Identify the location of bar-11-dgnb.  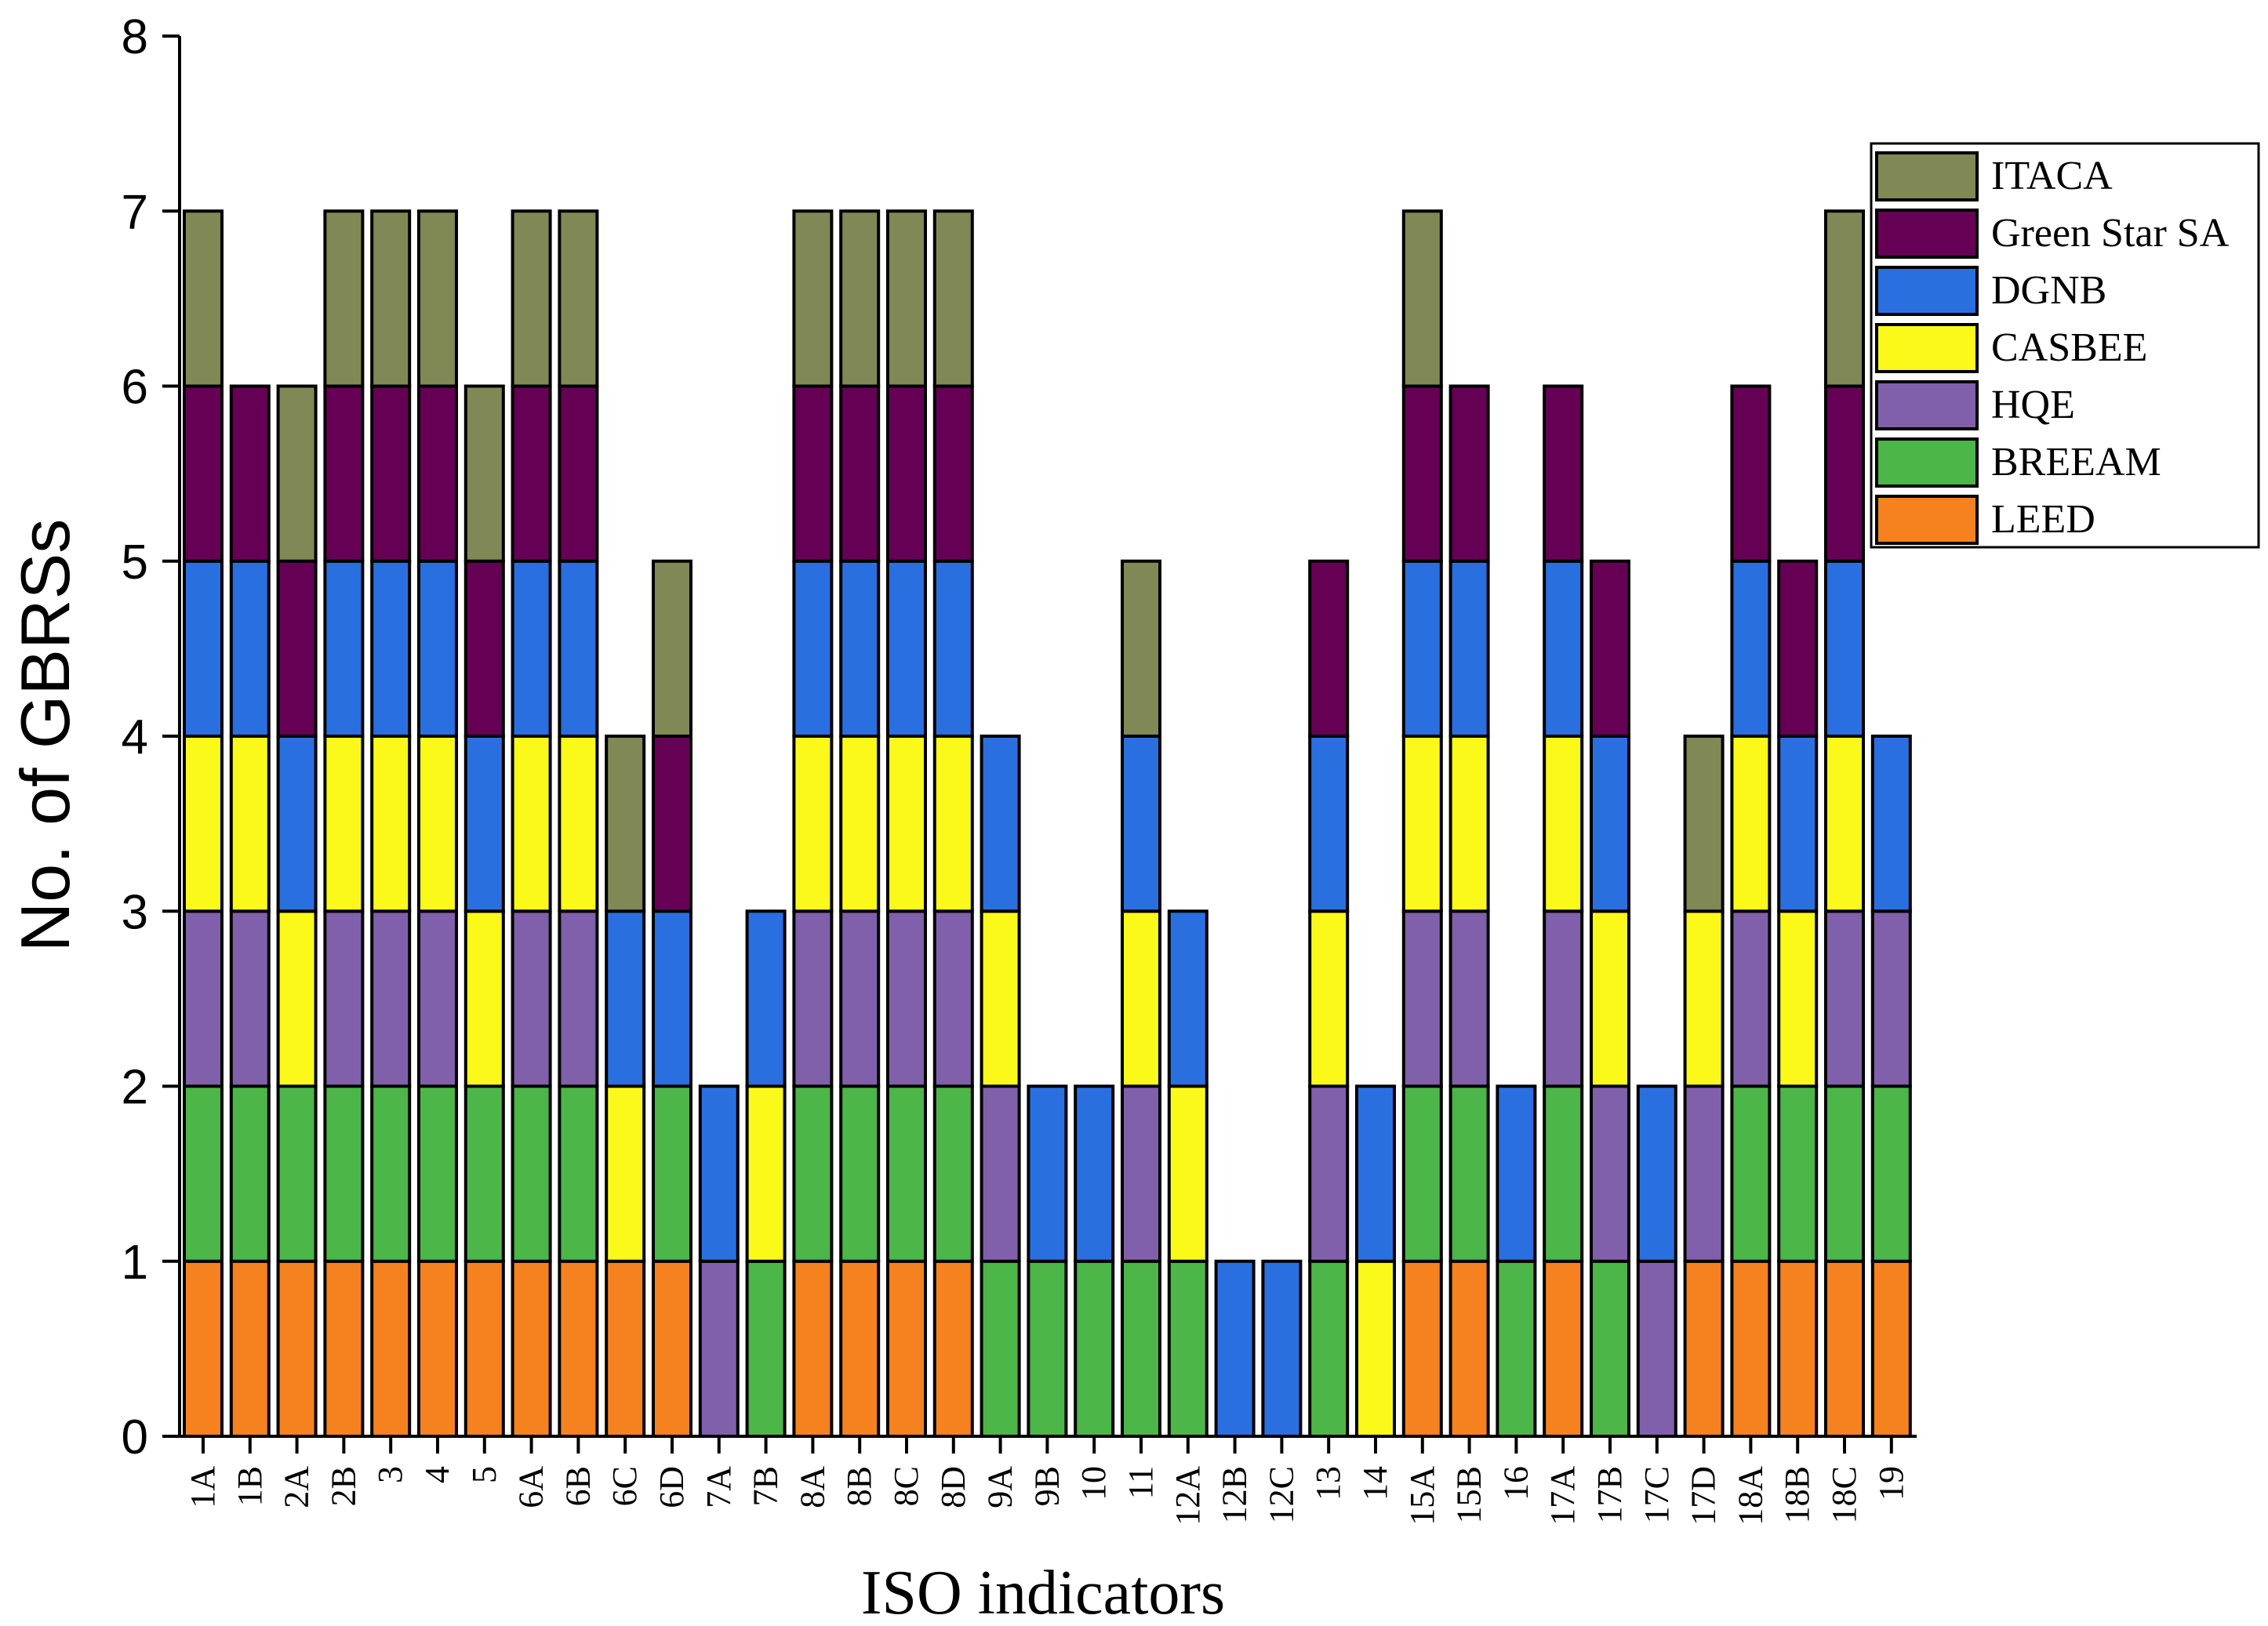
(1141, 824).